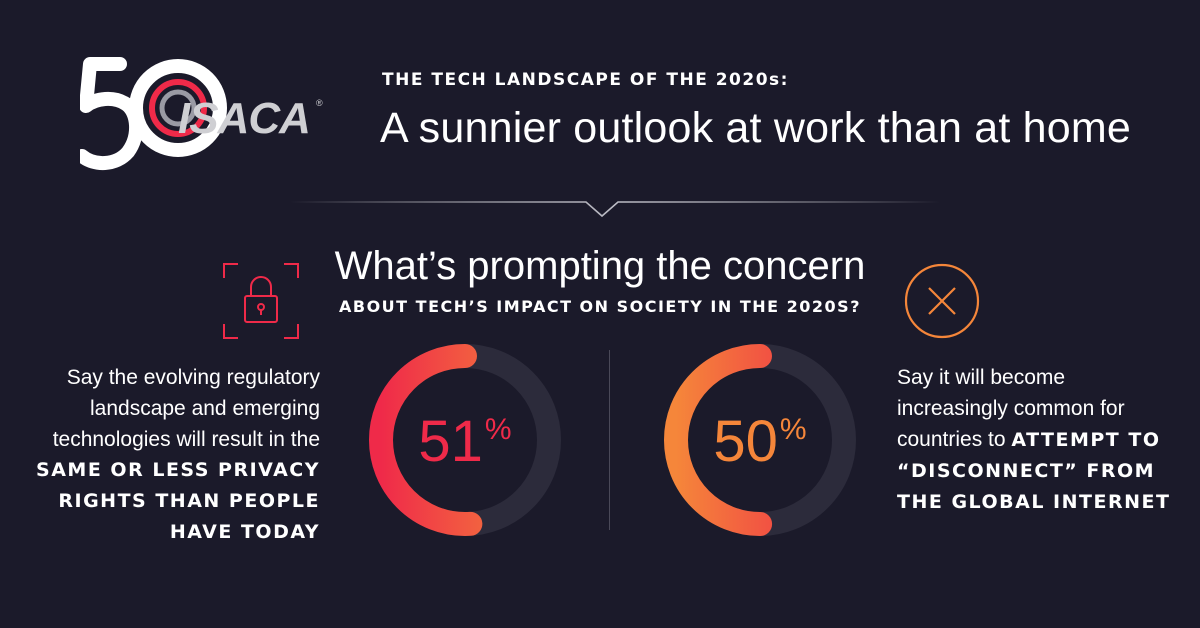 The height and width of the screenshot is (628, 1200). I want to click on donut-left-percent-sign: %, so click(498, 429).